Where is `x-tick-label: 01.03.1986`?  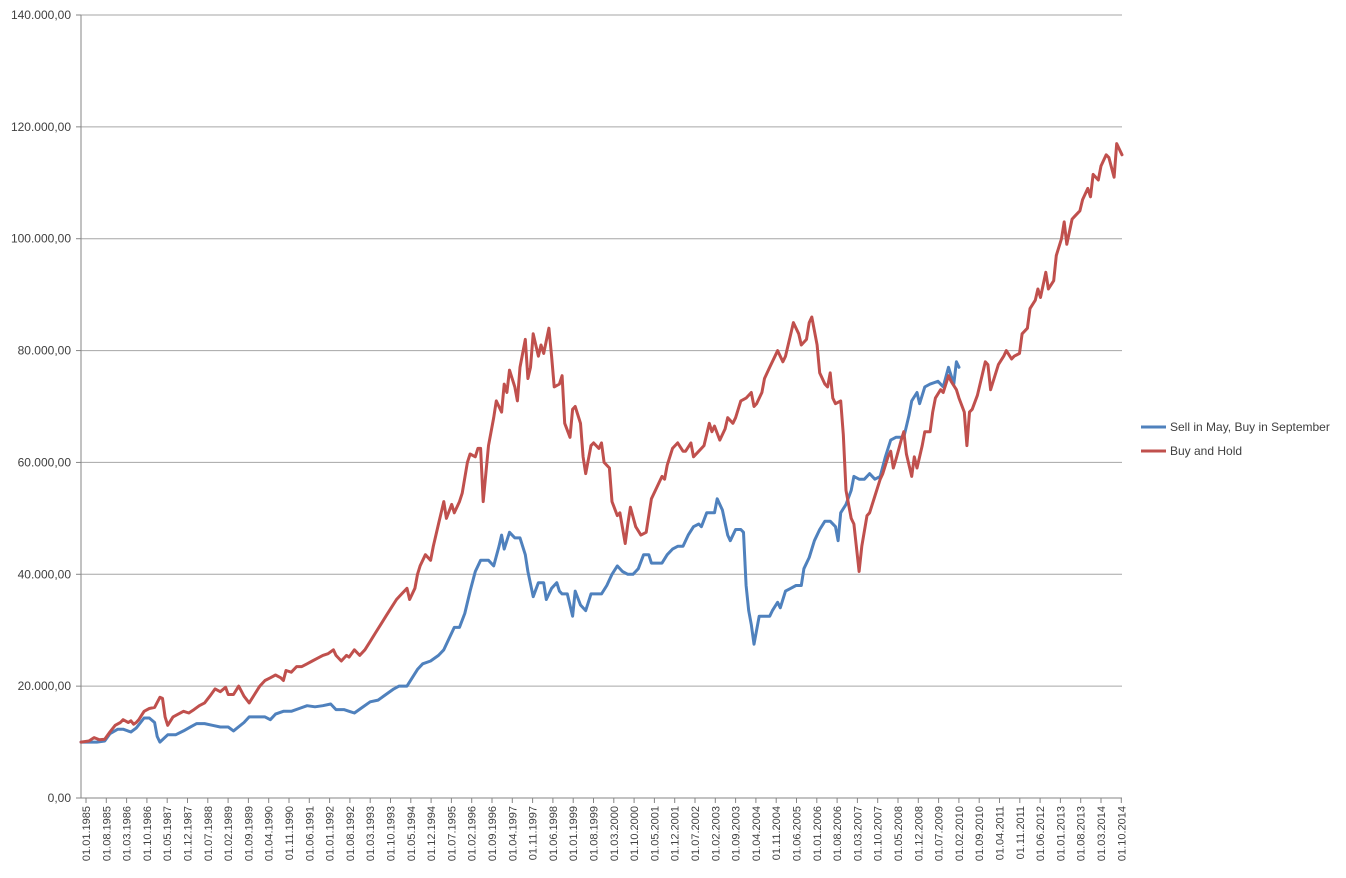 x-tick-label: 01.03.1986 is located at coordinates (128, 833).